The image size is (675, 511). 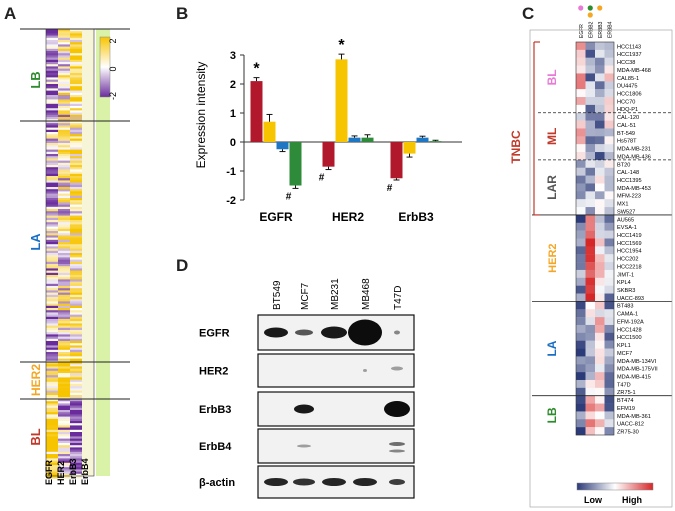 What do you see at coordinates (637, 370) in the screenshot?
I see `panel-c-cell-line-name: MDA-MB-175VII` at bounding box center [637, 370].